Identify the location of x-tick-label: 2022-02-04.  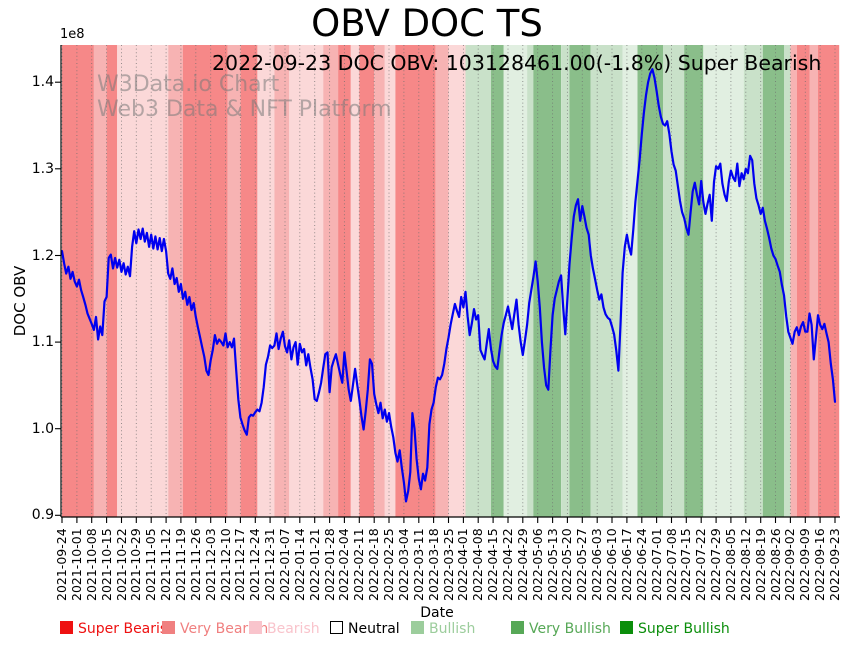
(344, 564).